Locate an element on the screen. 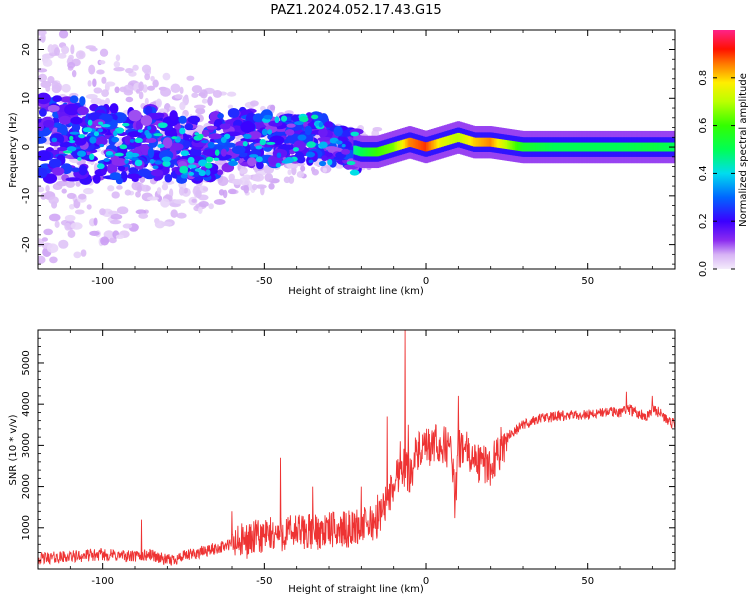 This screenshot has width=750, height=604. spectrogram-y-axis-label: Frequency (Hz) is located at coordinates (13, 150).